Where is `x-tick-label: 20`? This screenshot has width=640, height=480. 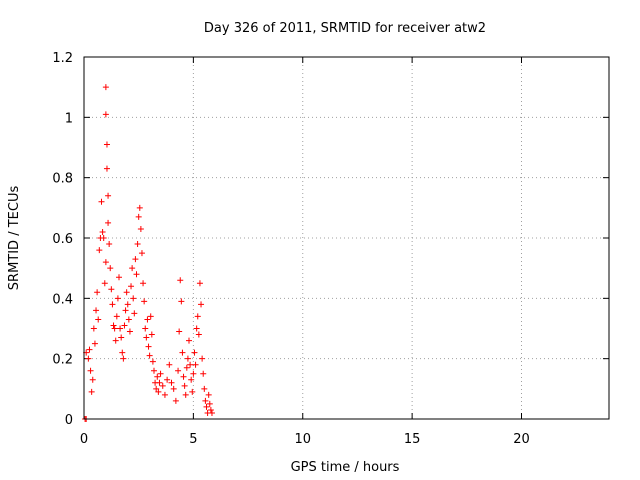 x-tick-label: 20 is located at coordinates (521, 439).